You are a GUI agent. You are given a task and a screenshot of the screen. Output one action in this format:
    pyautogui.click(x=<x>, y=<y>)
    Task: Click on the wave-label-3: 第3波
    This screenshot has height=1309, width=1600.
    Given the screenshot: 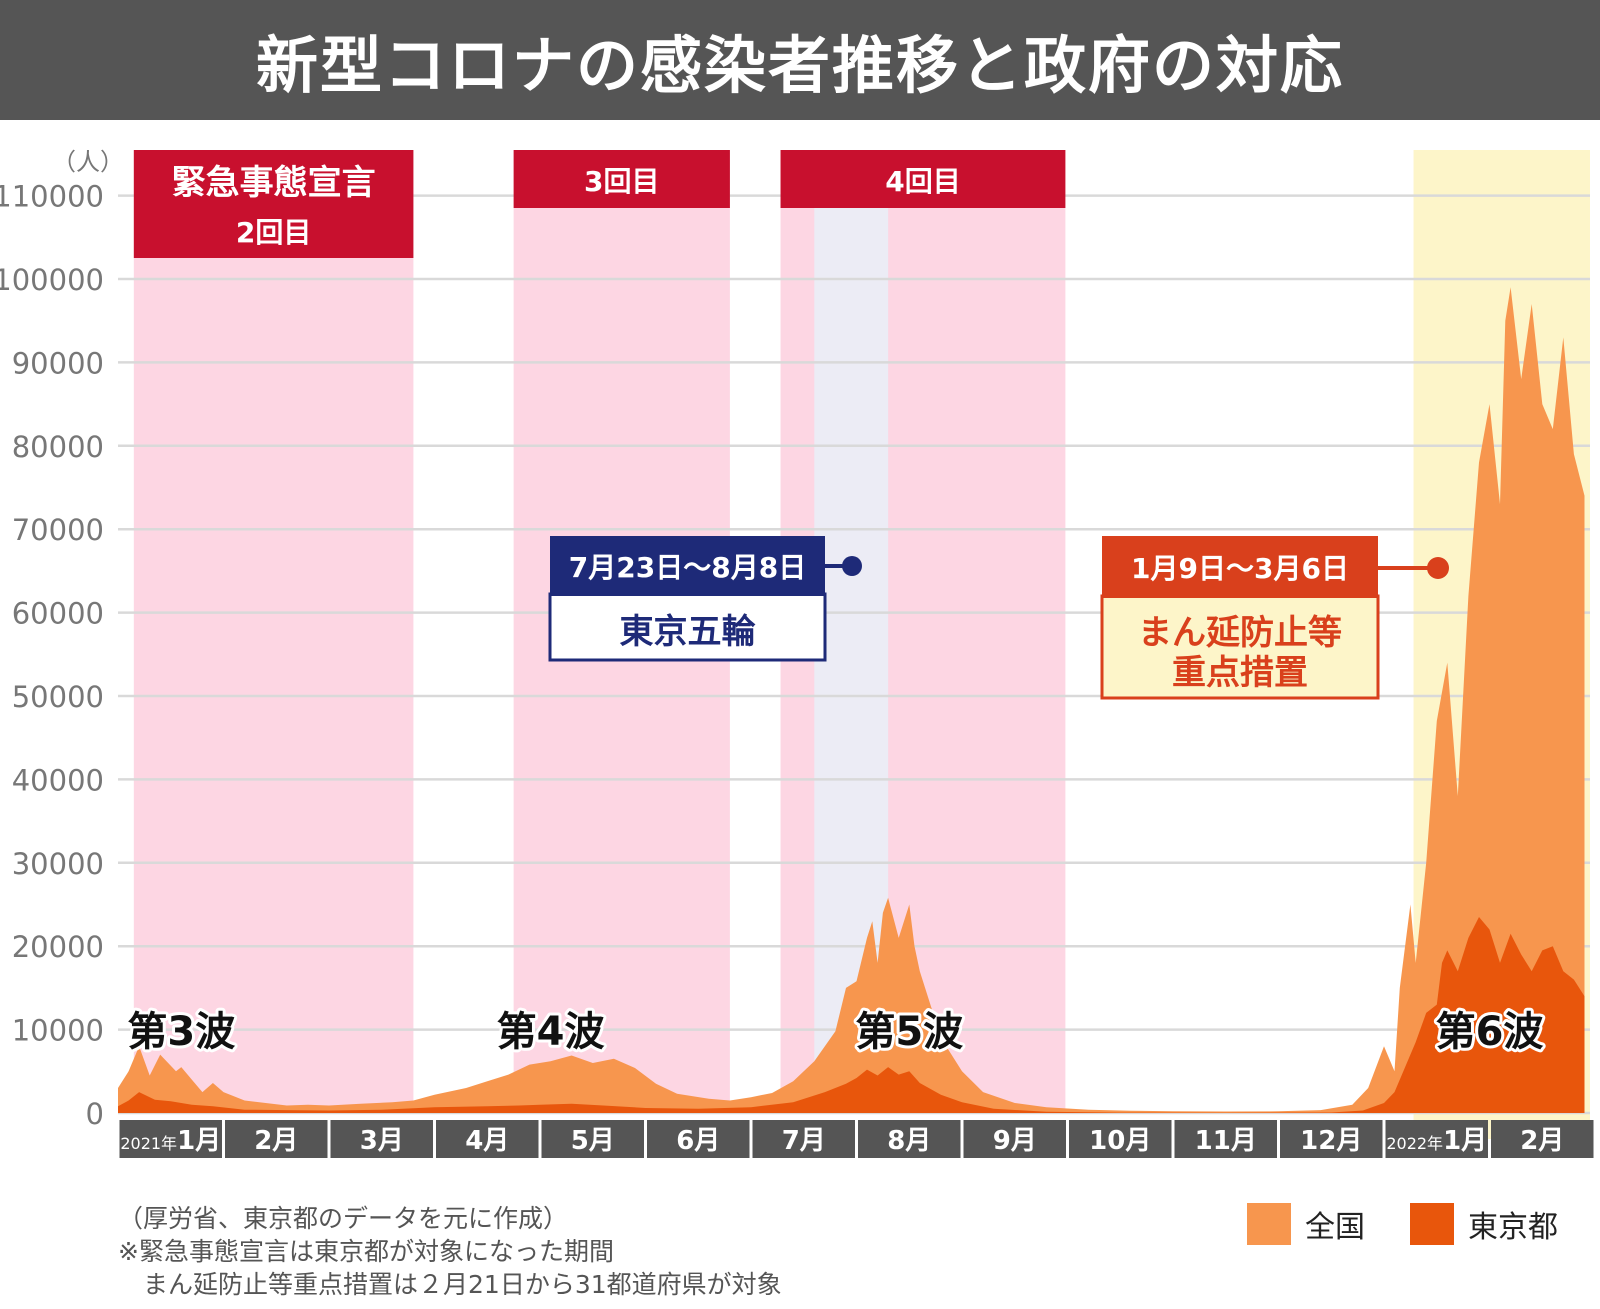 What is the action you would take?
    pyautogui.click(x=181, y=1032)
    